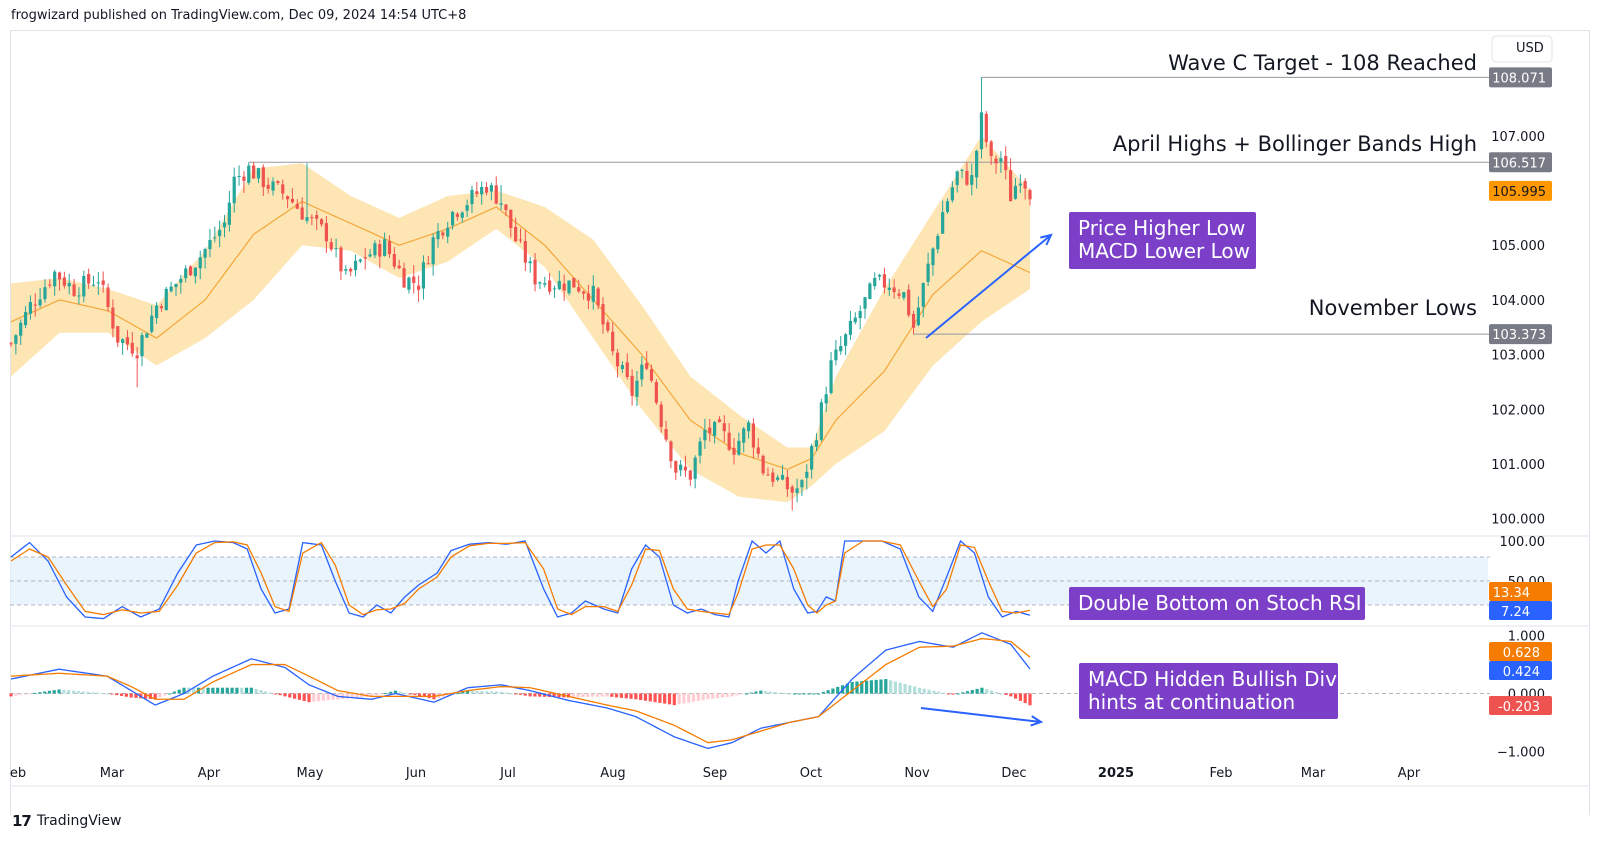 The height and width of the screenshot is (843, 1600). I want to click on stoch-callout: Double Bottom on Stoch RSI, so click(1217, 603).